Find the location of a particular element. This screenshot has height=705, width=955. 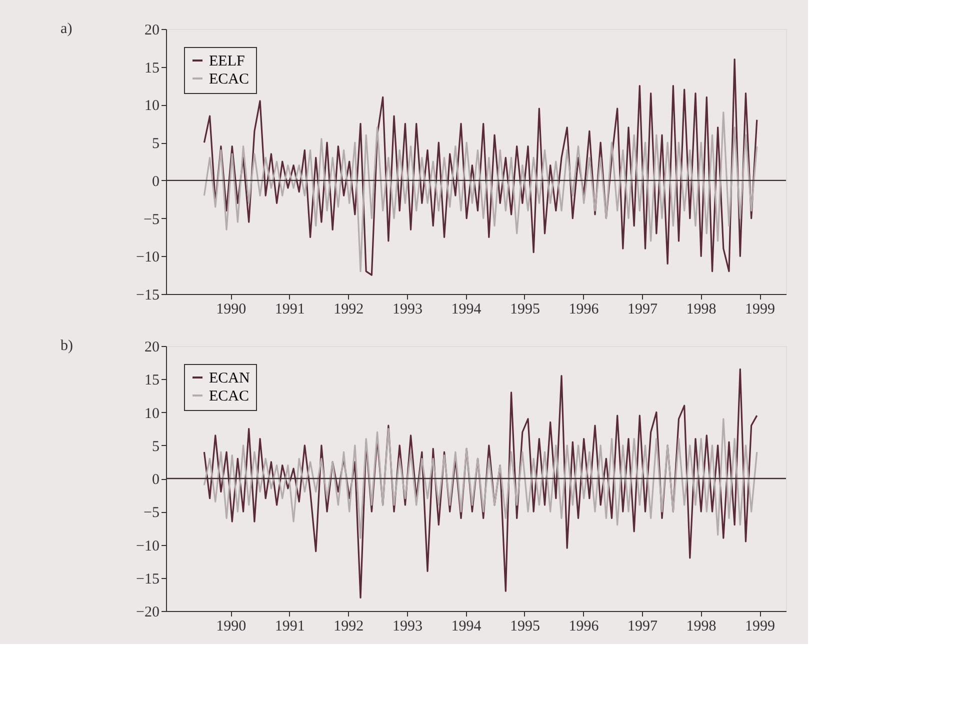

legend-label: ECAN is located at coordinates (229, 378).